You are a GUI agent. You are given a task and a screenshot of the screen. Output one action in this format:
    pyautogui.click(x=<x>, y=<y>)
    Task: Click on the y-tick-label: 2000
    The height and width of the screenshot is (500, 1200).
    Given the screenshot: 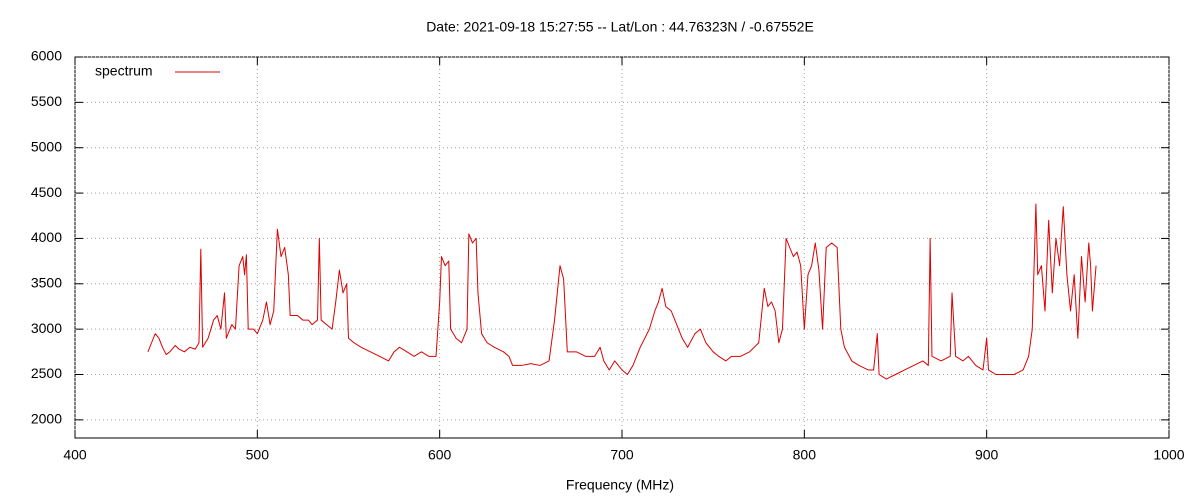 What is the action you would take?
    pyautogui.click(x=46, y=419)
    